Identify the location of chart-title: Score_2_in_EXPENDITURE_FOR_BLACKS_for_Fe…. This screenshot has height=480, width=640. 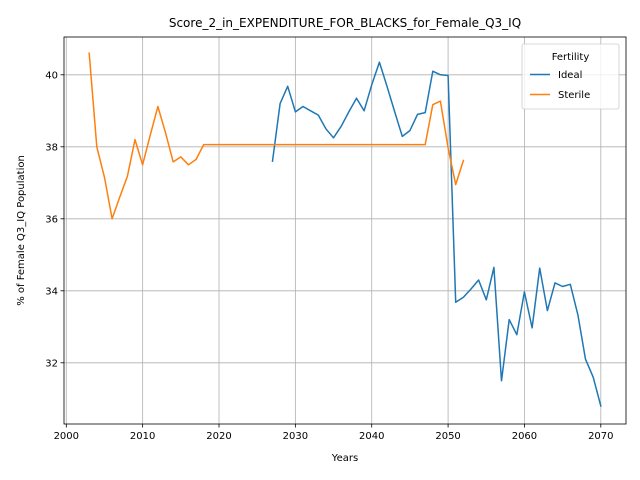
(345, 23).